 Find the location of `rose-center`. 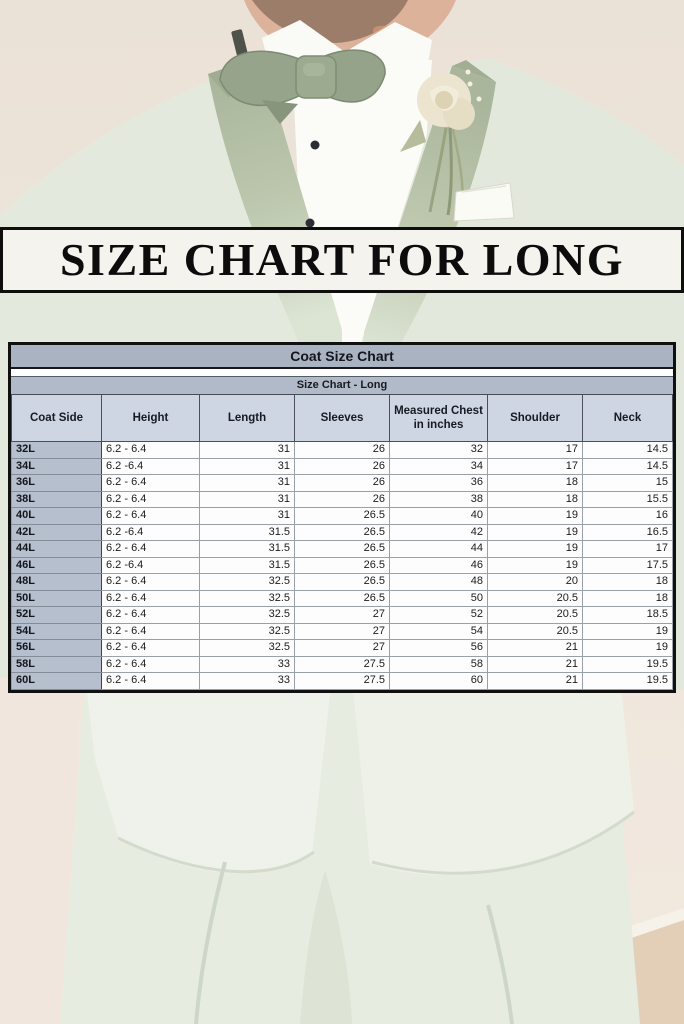

rose-center is located at coordinates (444, 100).